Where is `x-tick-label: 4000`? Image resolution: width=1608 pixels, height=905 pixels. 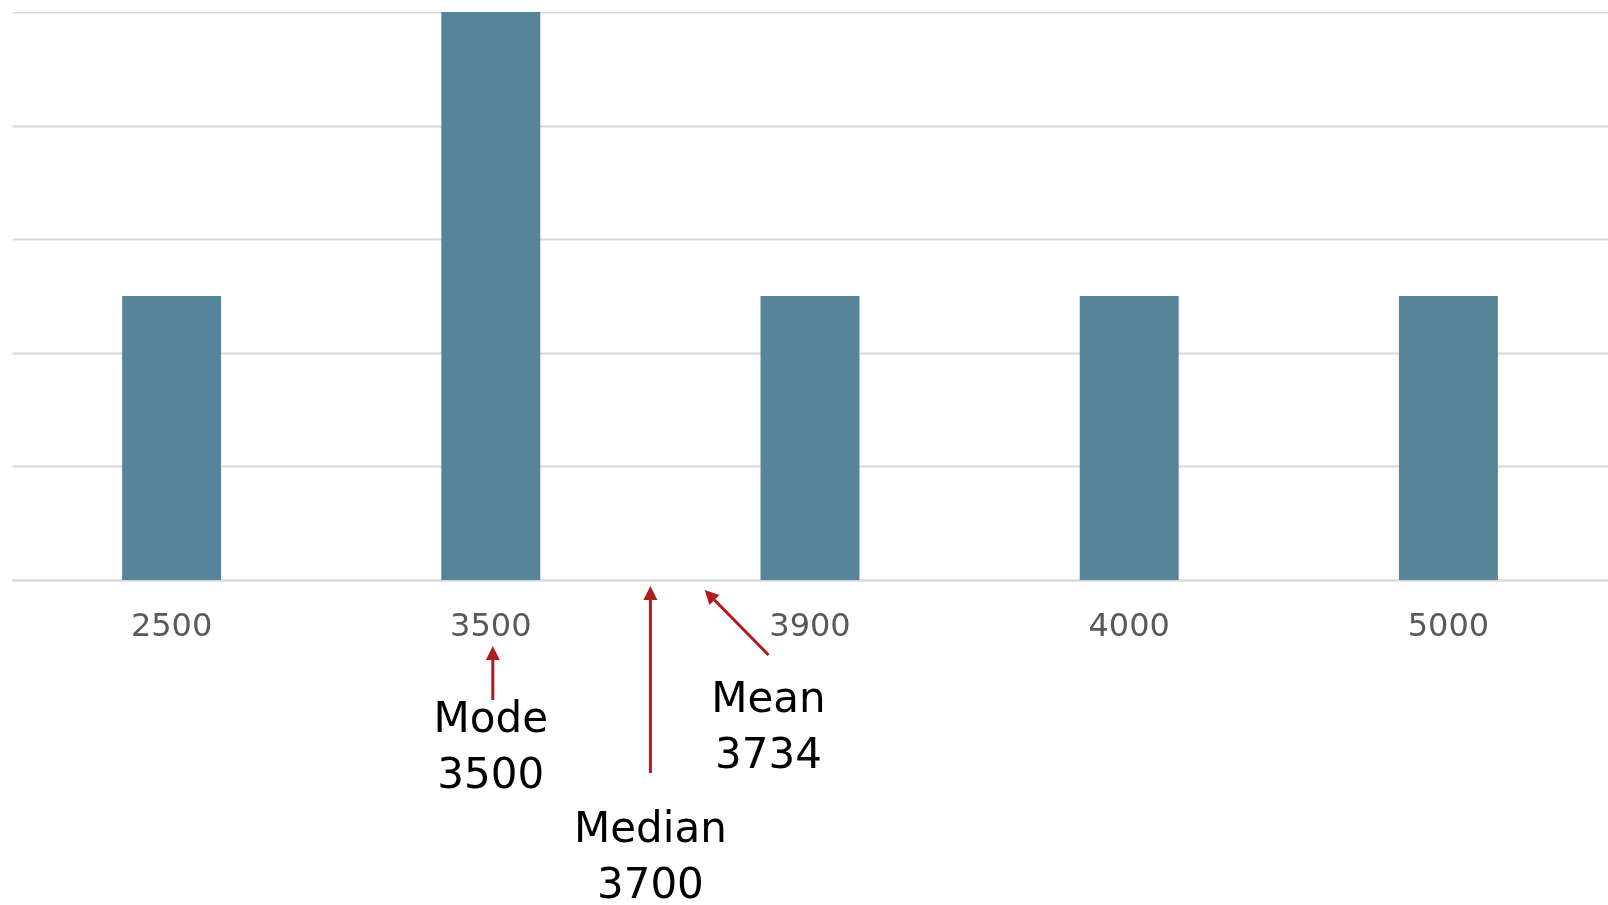 x-tick-label: 4000 is located at coordinates (1129, 624).